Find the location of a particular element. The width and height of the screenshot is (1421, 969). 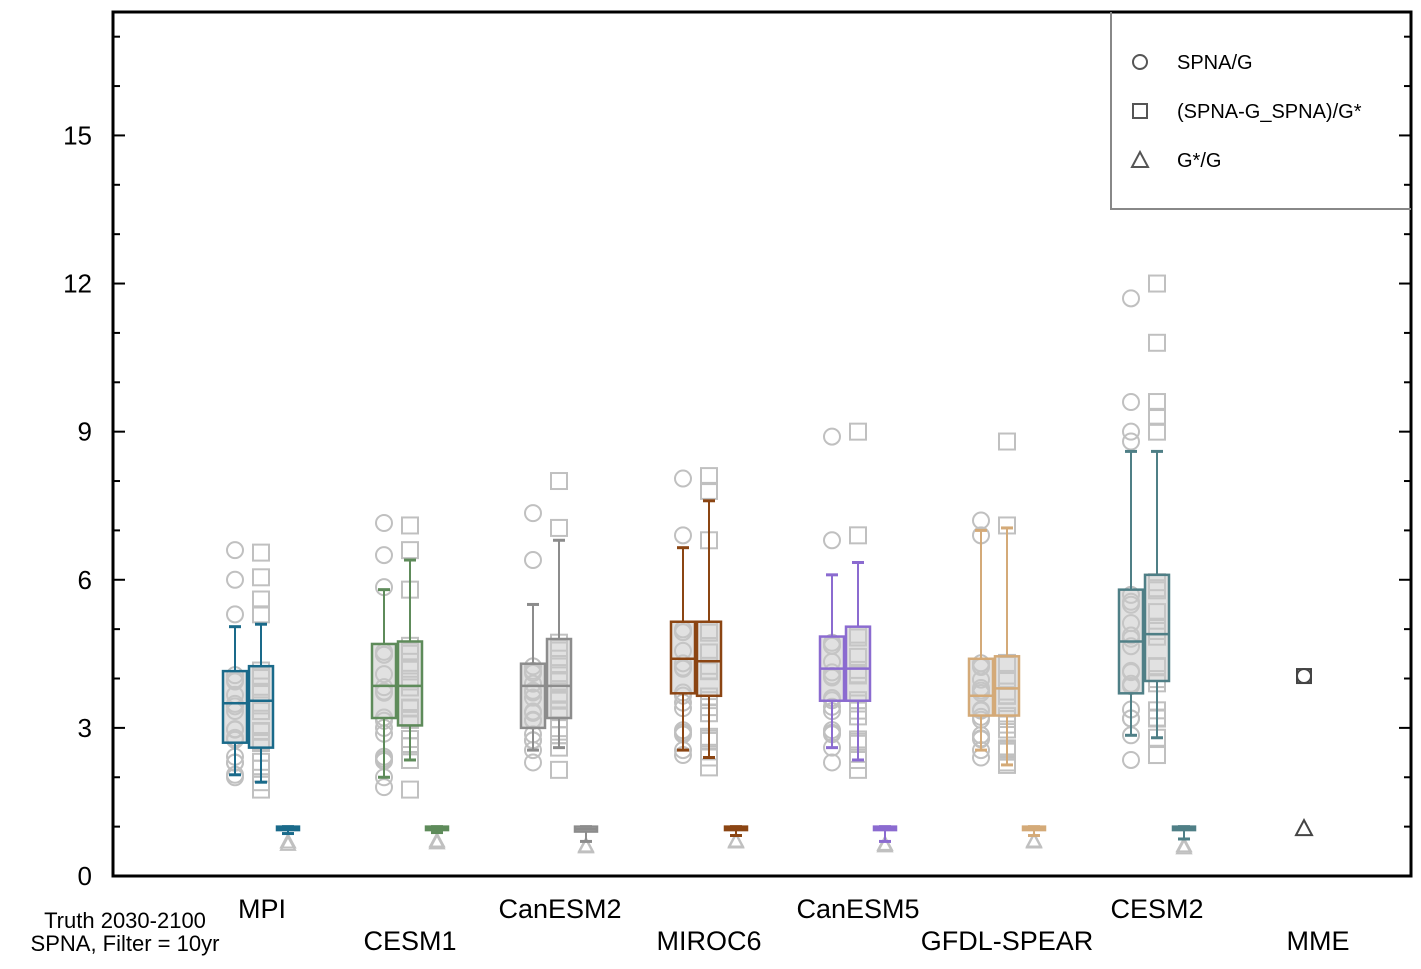

mme-triangle is located at coordinates (1304, 827).